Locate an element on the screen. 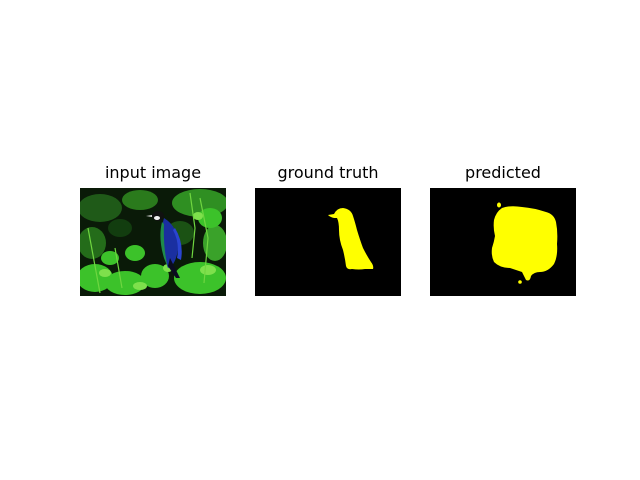  ground-truth-bird-mask is located at coordinates (351, 239).